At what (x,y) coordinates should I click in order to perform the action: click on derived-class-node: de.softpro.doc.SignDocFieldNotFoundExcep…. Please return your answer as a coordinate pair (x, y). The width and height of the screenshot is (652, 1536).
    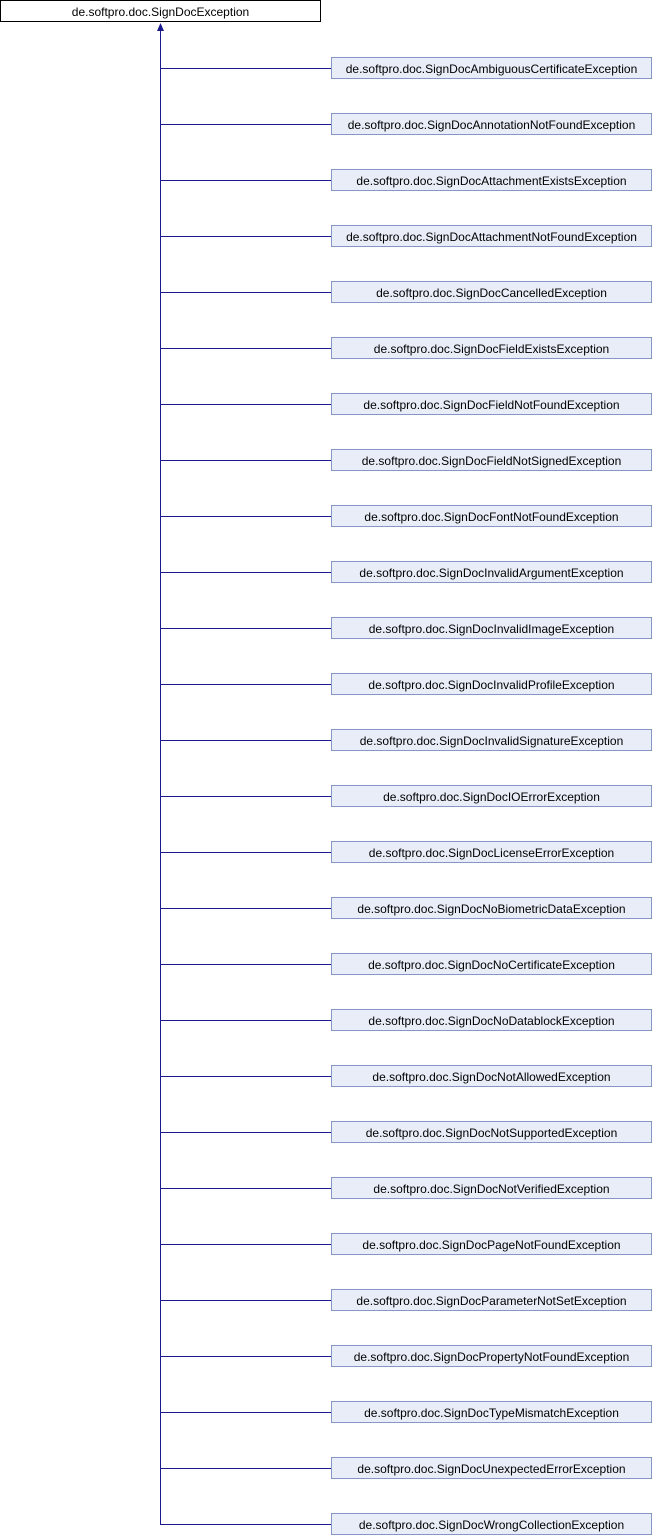
    Looking at the image, I should click on (491, 404).